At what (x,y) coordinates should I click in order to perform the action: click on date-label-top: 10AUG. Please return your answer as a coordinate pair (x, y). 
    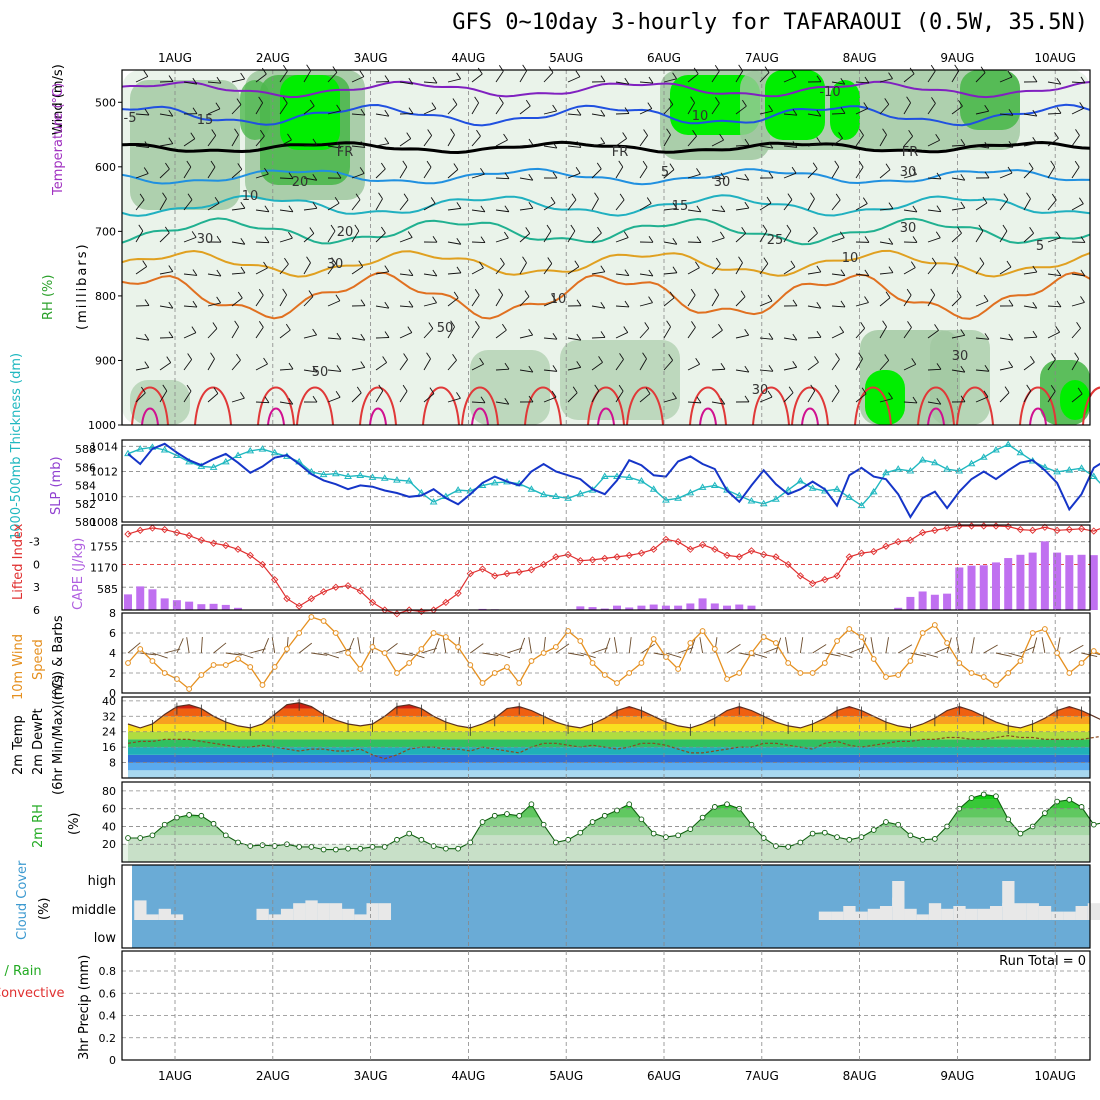
    Looking at the image, I should click on (1055, 58).